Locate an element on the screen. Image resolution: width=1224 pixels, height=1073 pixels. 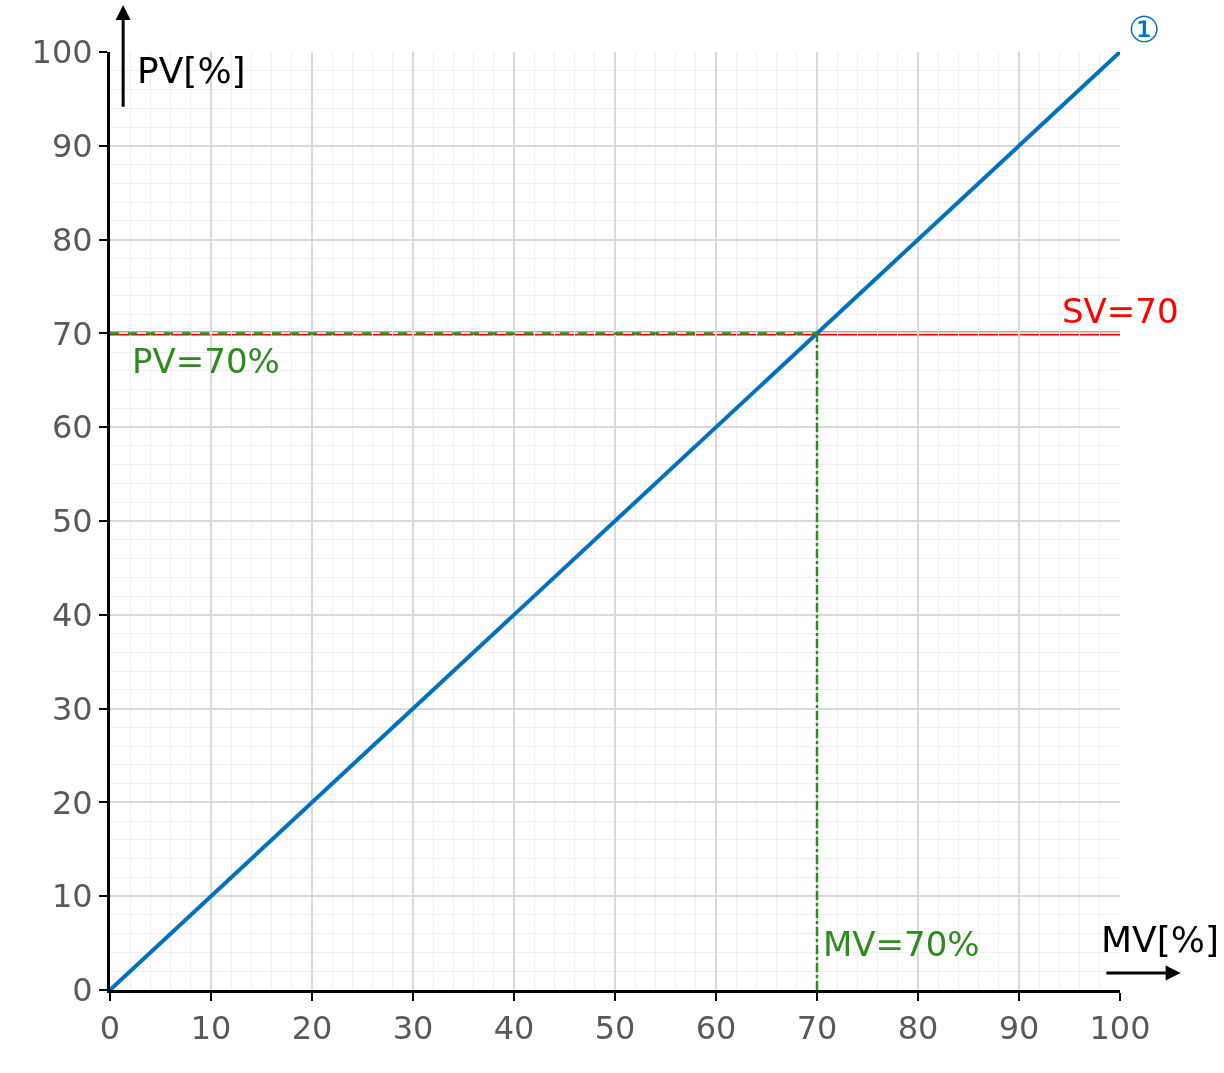
ref-line-label: SV=70 is located at coordinates (1120, 311).